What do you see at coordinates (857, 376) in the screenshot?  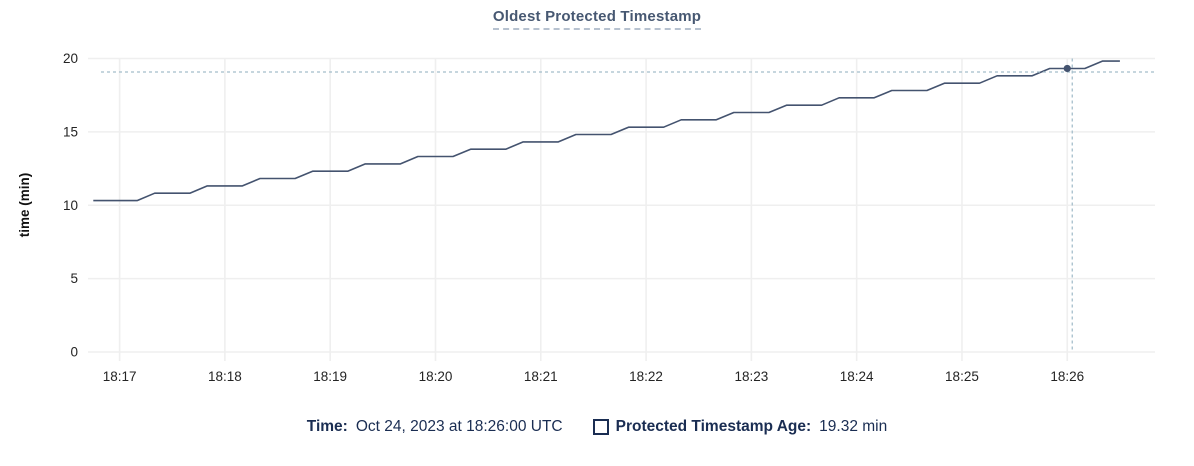 I see `x-tick-label: 18:24` at bounding box center [857, 376].